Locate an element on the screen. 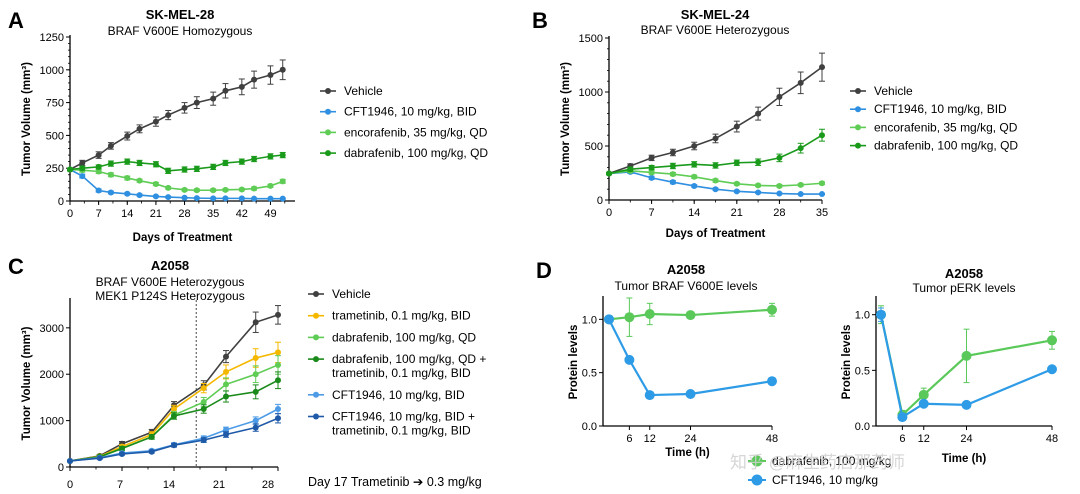 The image size is (1080, 494). y-tick-label: 1000 is located at coordinates (52, 422).